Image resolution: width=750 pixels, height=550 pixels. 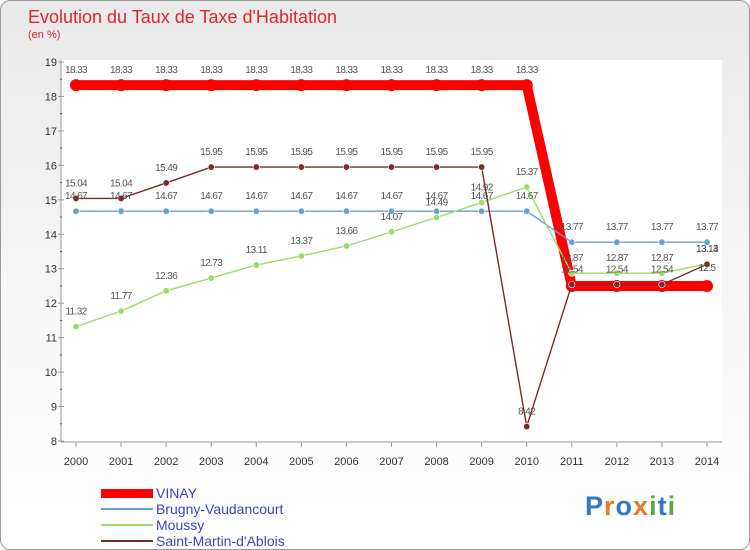 What do you see at coordinates (166, 462) in the screenshot?
I see `x-tick-label: 2002` at bounding box center [166, 462].